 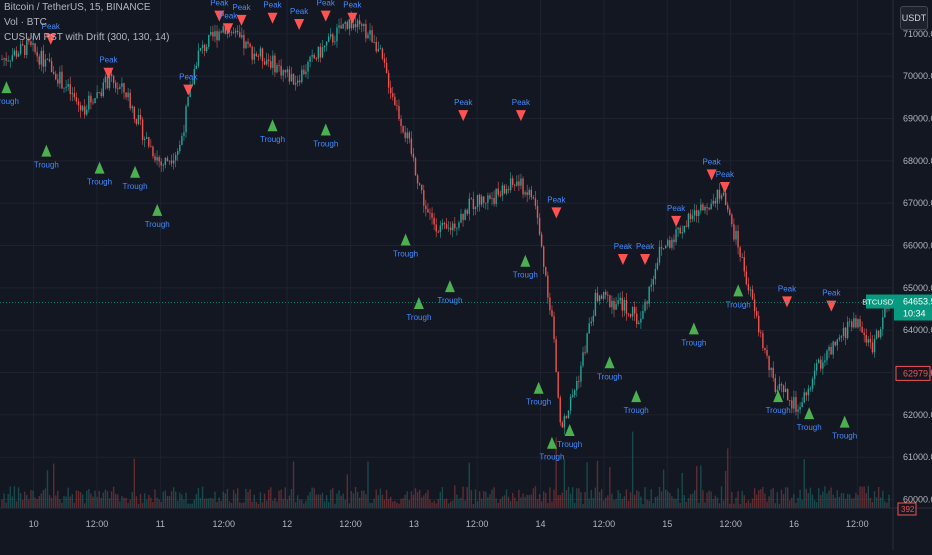 What do you see at coordinates (914, 18) in the screenshot?
I see `currency-scale-button: USDT` at bounding box center [914, 18].